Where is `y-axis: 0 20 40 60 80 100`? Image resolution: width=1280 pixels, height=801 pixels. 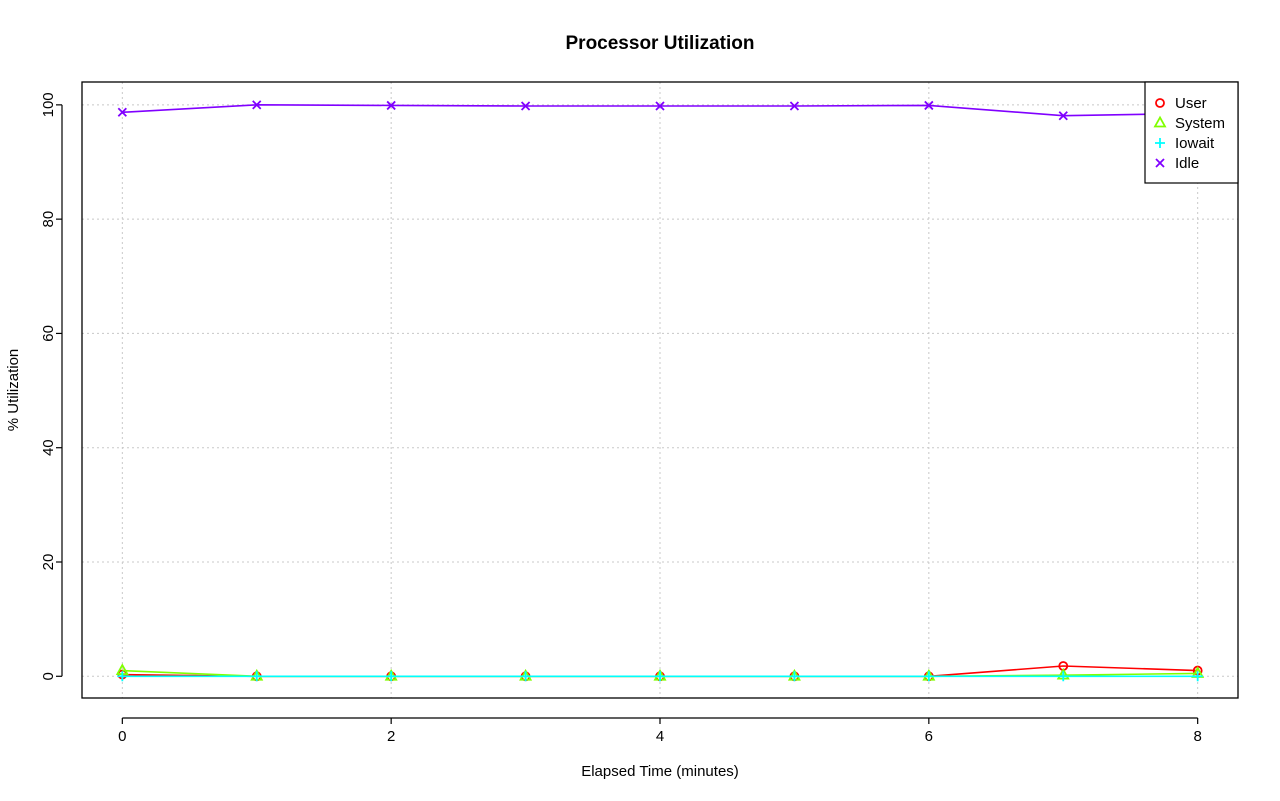 y-axis: 0 20 40 60 80 100 is located at coordinates (51, 386).